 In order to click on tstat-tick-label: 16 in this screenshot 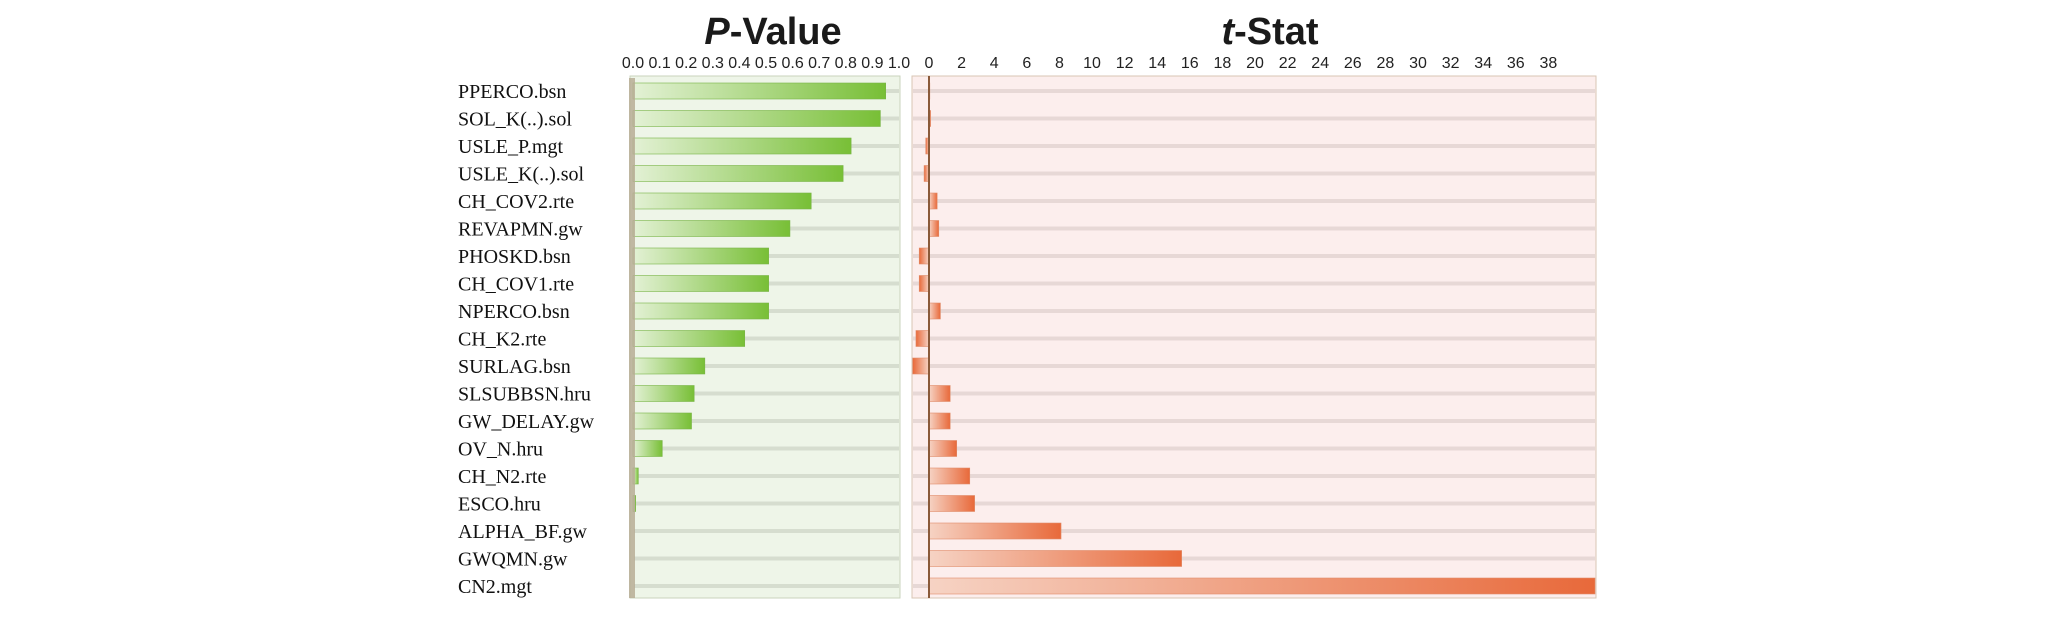, I will do `click(1190, 63)`.